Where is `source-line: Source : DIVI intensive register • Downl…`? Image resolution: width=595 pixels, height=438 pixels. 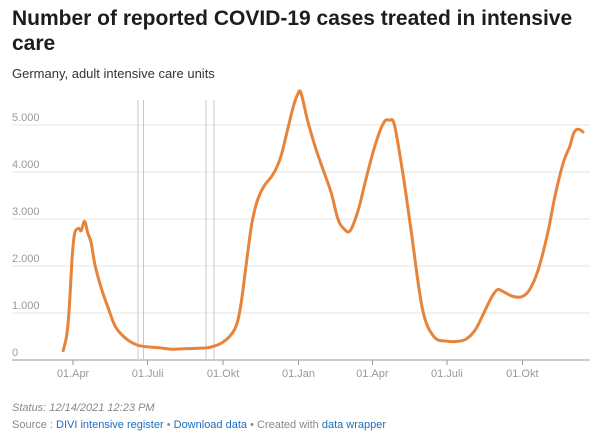 source-line: Source : DIVI intensive register • Downl… is located at coordinates (199, 425).